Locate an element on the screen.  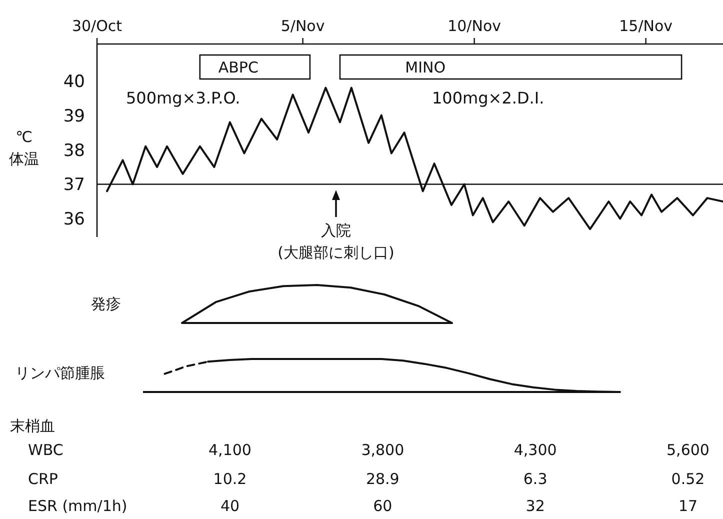
x-tick-label: 10/Nov is located at coordinates (475, 26).